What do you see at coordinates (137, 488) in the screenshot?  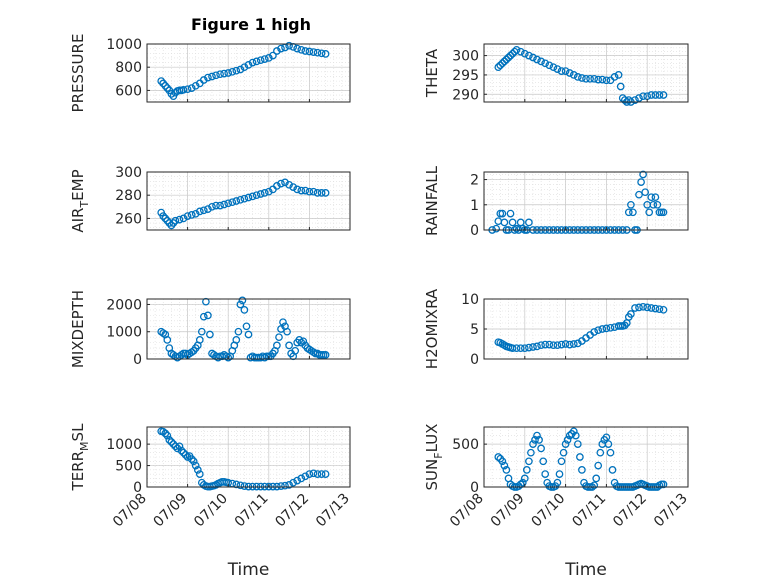 I see `y-tick-label: 0` at bounding box center [137, 488].